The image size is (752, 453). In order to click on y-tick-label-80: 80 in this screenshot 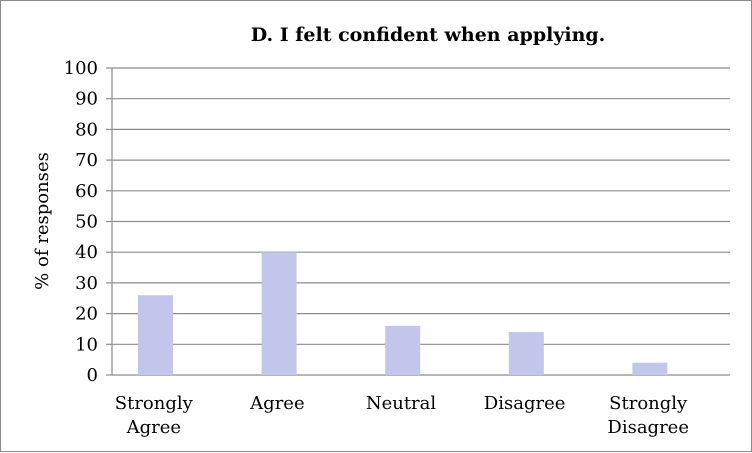, I will do `click(86, 129)`.